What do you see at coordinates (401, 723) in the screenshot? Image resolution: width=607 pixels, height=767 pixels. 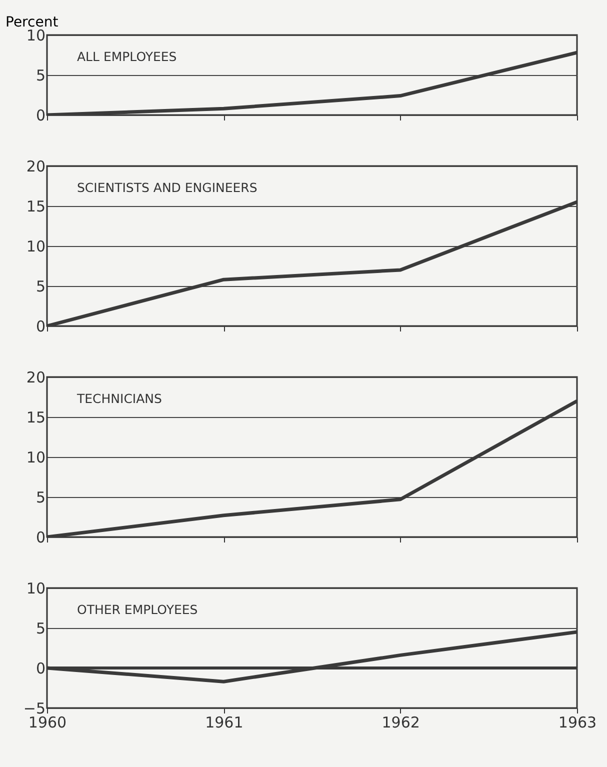 I see `x-tick-label: 1962` at bounding box center [401, 723].